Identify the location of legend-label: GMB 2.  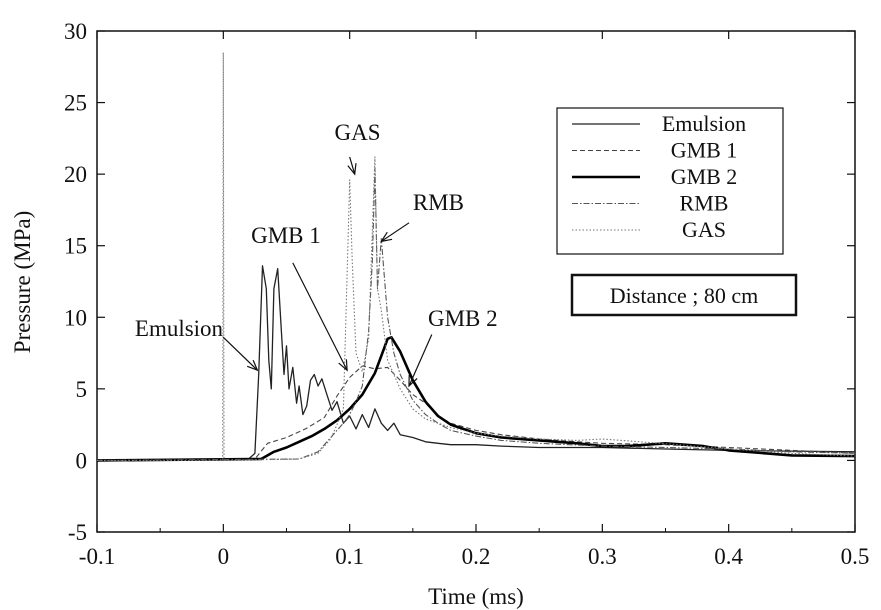
(704, 176).